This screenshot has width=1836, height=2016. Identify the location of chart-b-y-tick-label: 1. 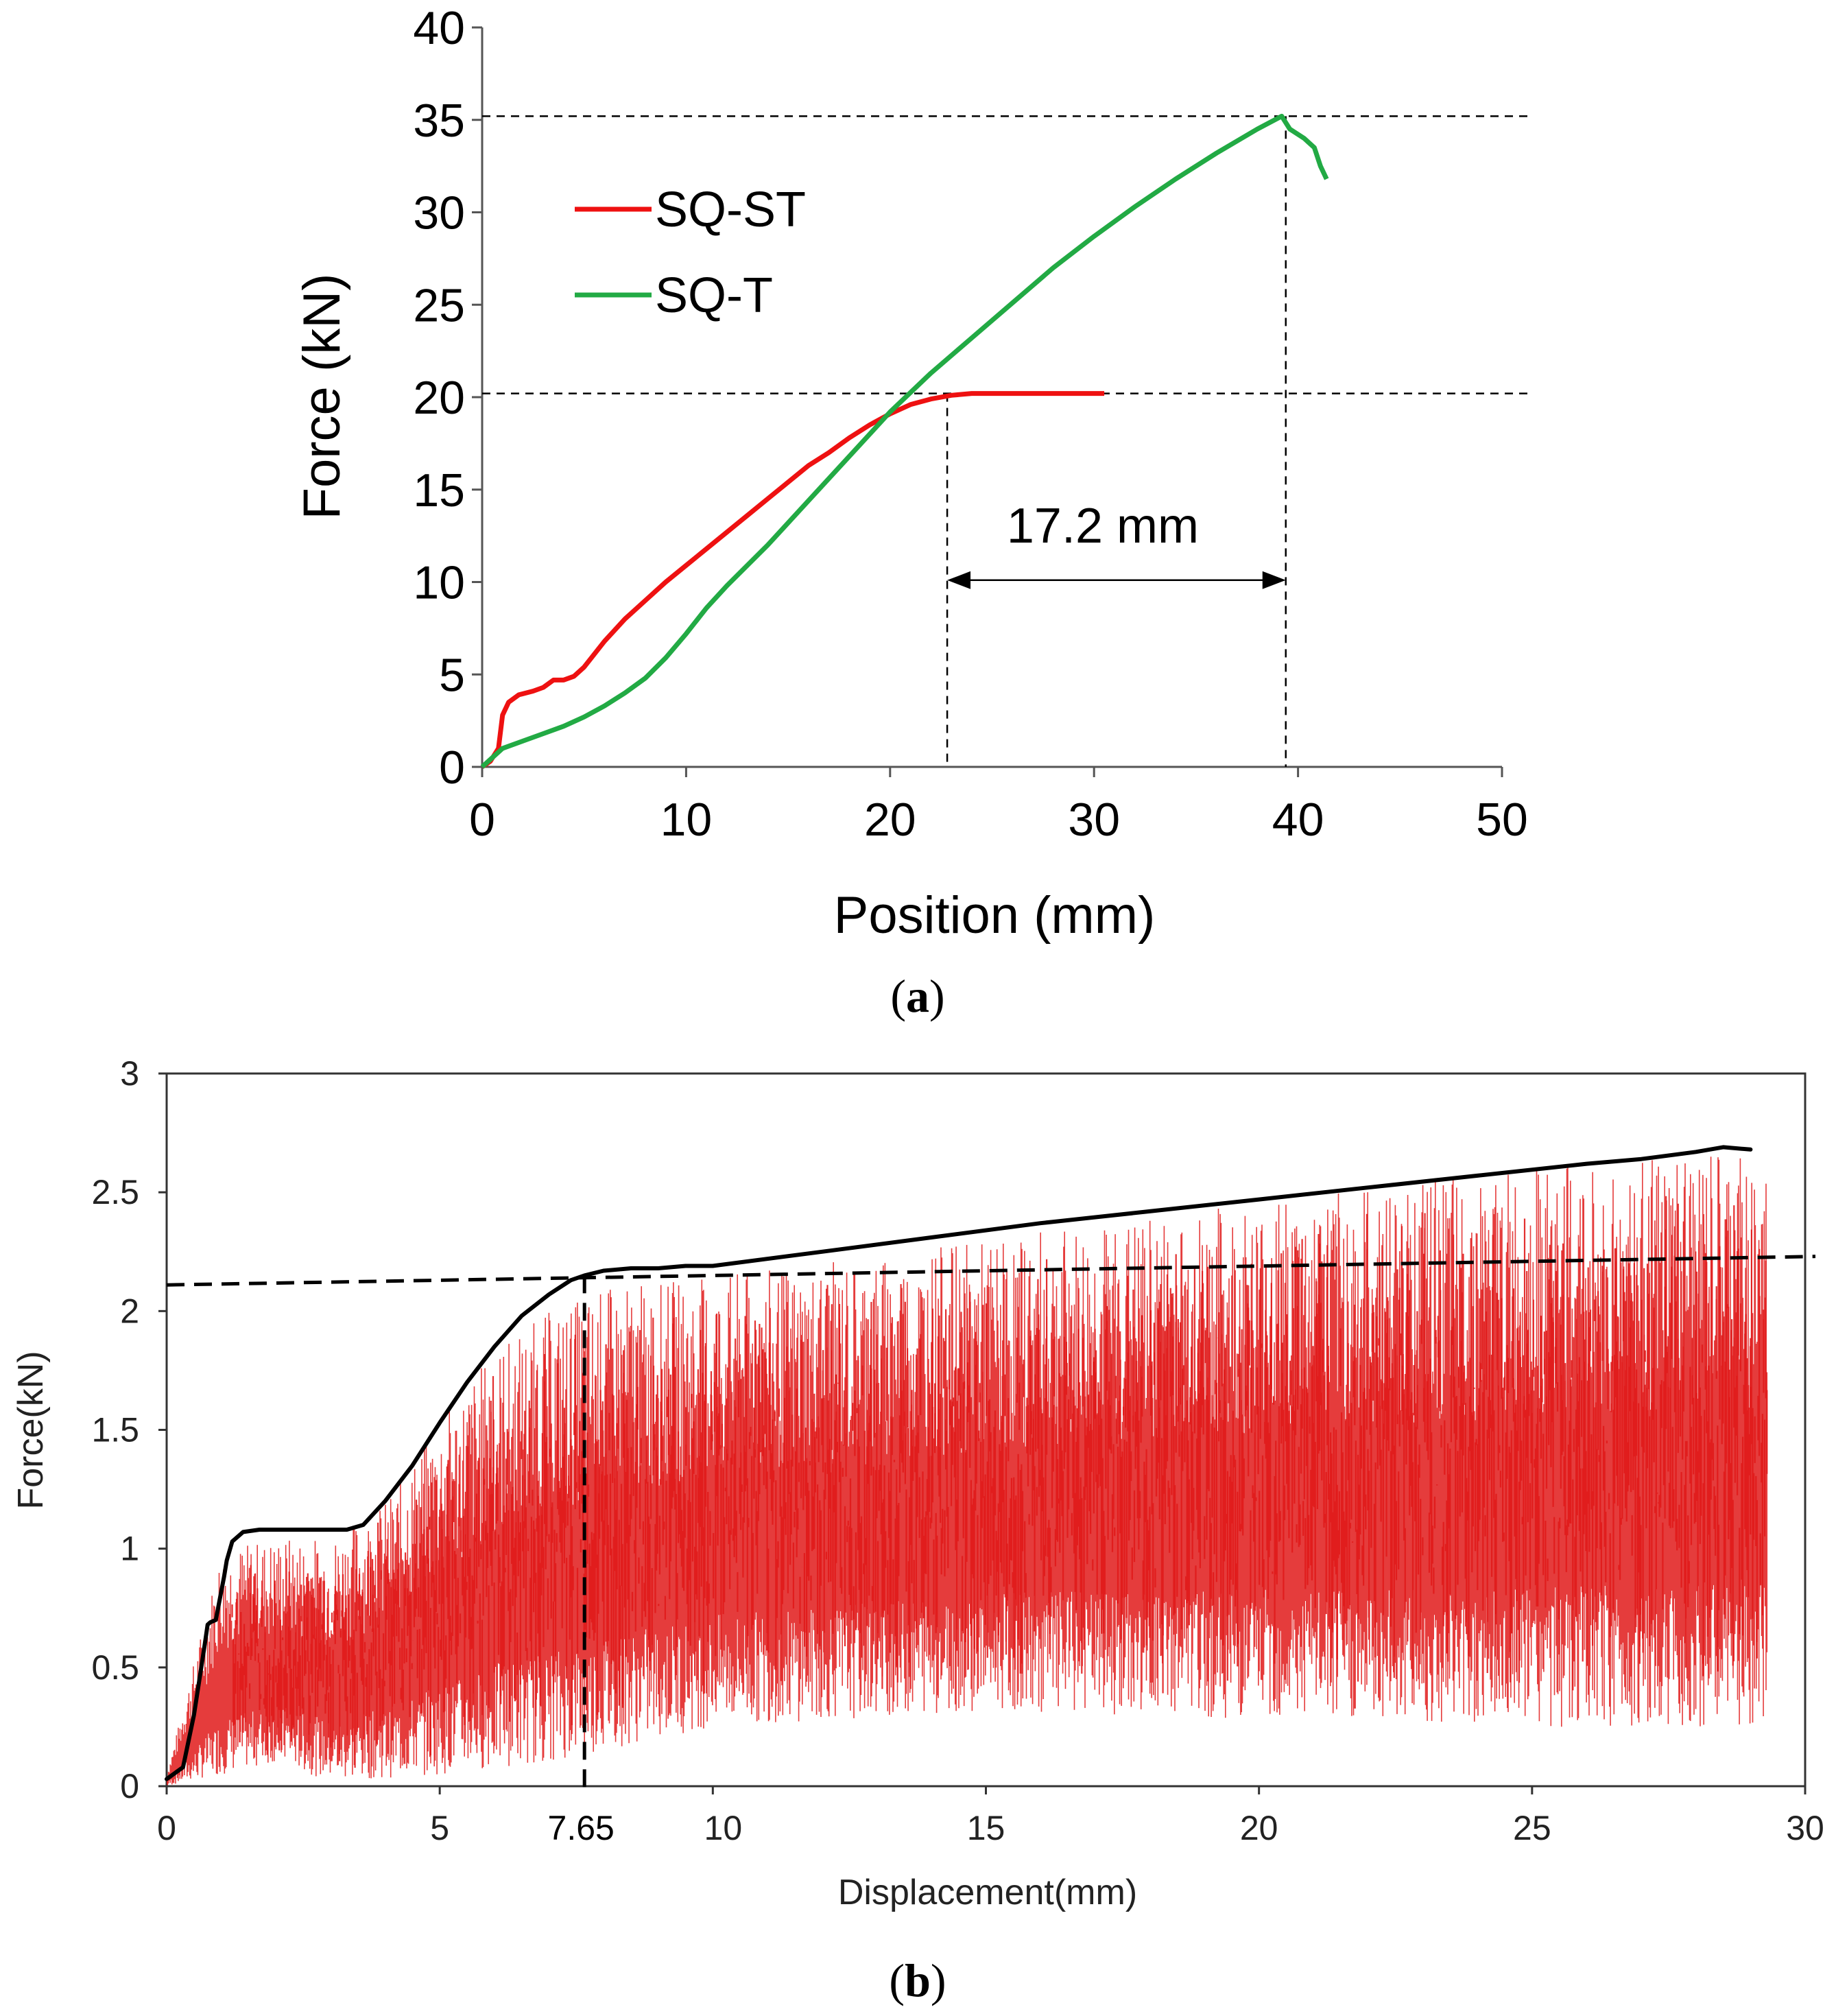
(129, 1549).